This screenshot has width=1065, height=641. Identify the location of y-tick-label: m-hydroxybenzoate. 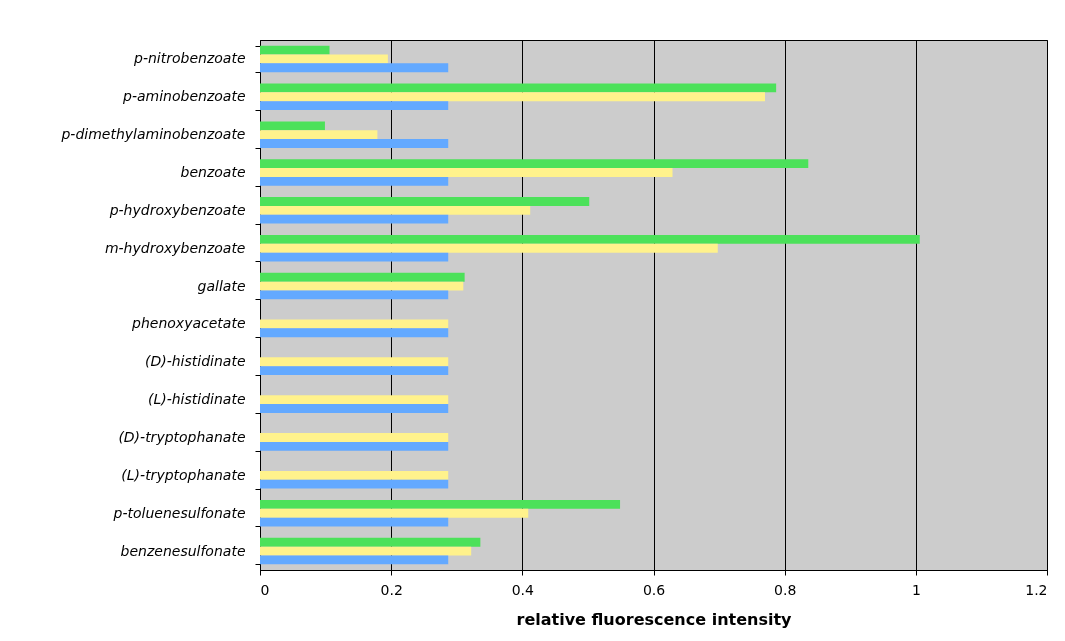
(175, 247).